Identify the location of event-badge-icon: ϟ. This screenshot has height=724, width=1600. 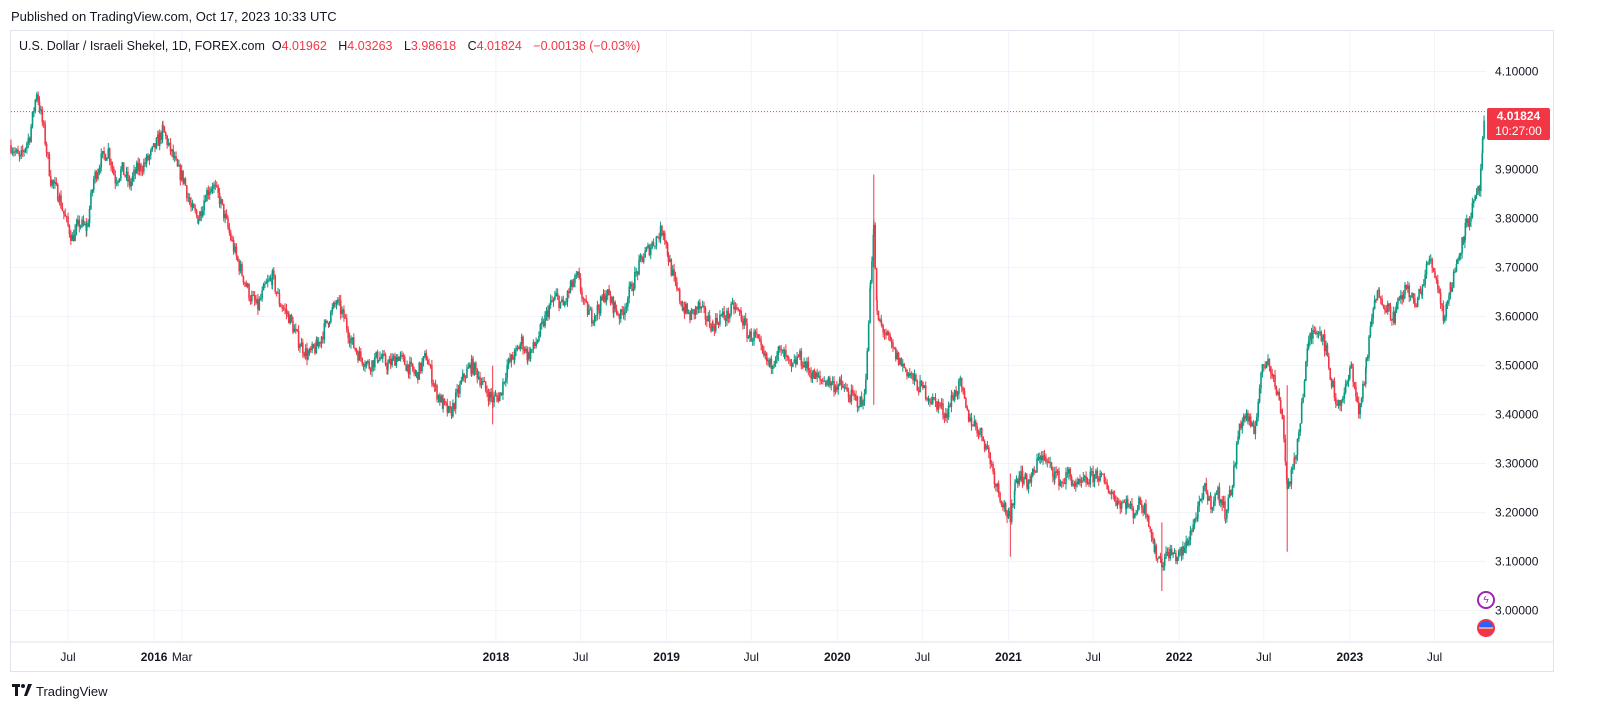
(1486, 600).